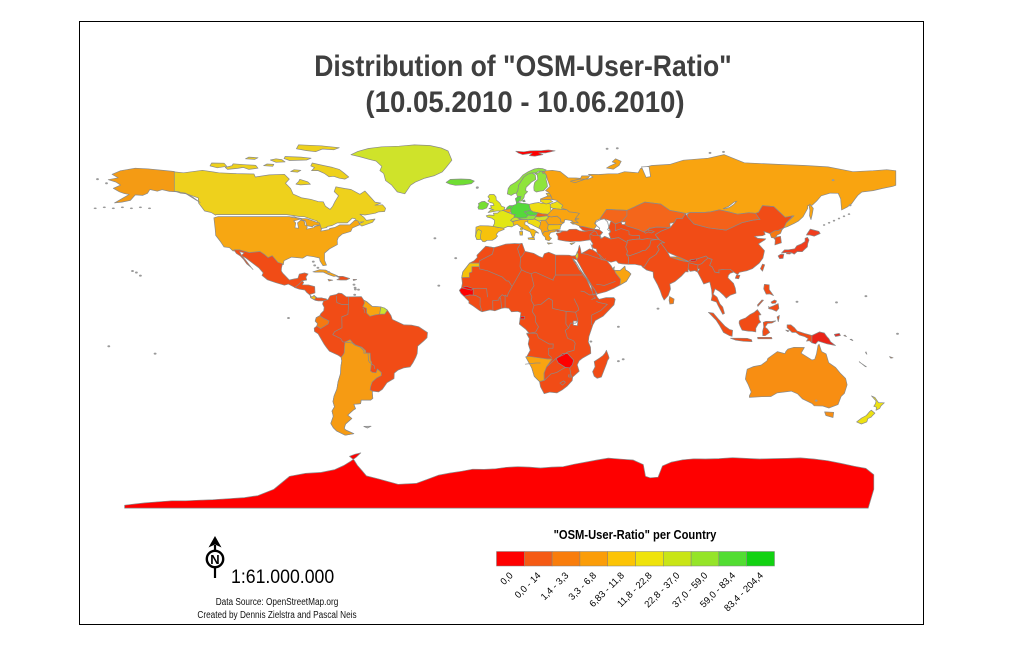  What do you see at coordinates (506, 578) in the screenshot?
I see `svg-text: 0,0` at bounding box center [506, 578].